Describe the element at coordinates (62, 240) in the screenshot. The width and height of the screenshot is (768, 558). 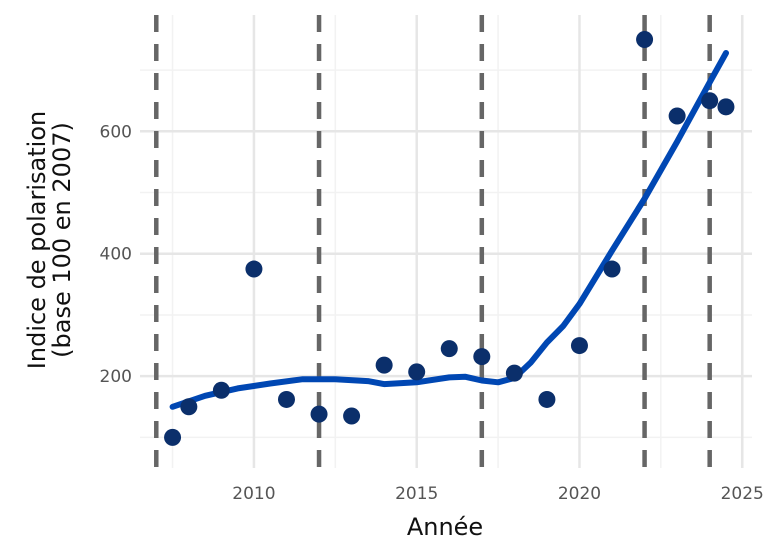
I see `y-axis-title-line-2: (base 100 en 2007)` at that location.